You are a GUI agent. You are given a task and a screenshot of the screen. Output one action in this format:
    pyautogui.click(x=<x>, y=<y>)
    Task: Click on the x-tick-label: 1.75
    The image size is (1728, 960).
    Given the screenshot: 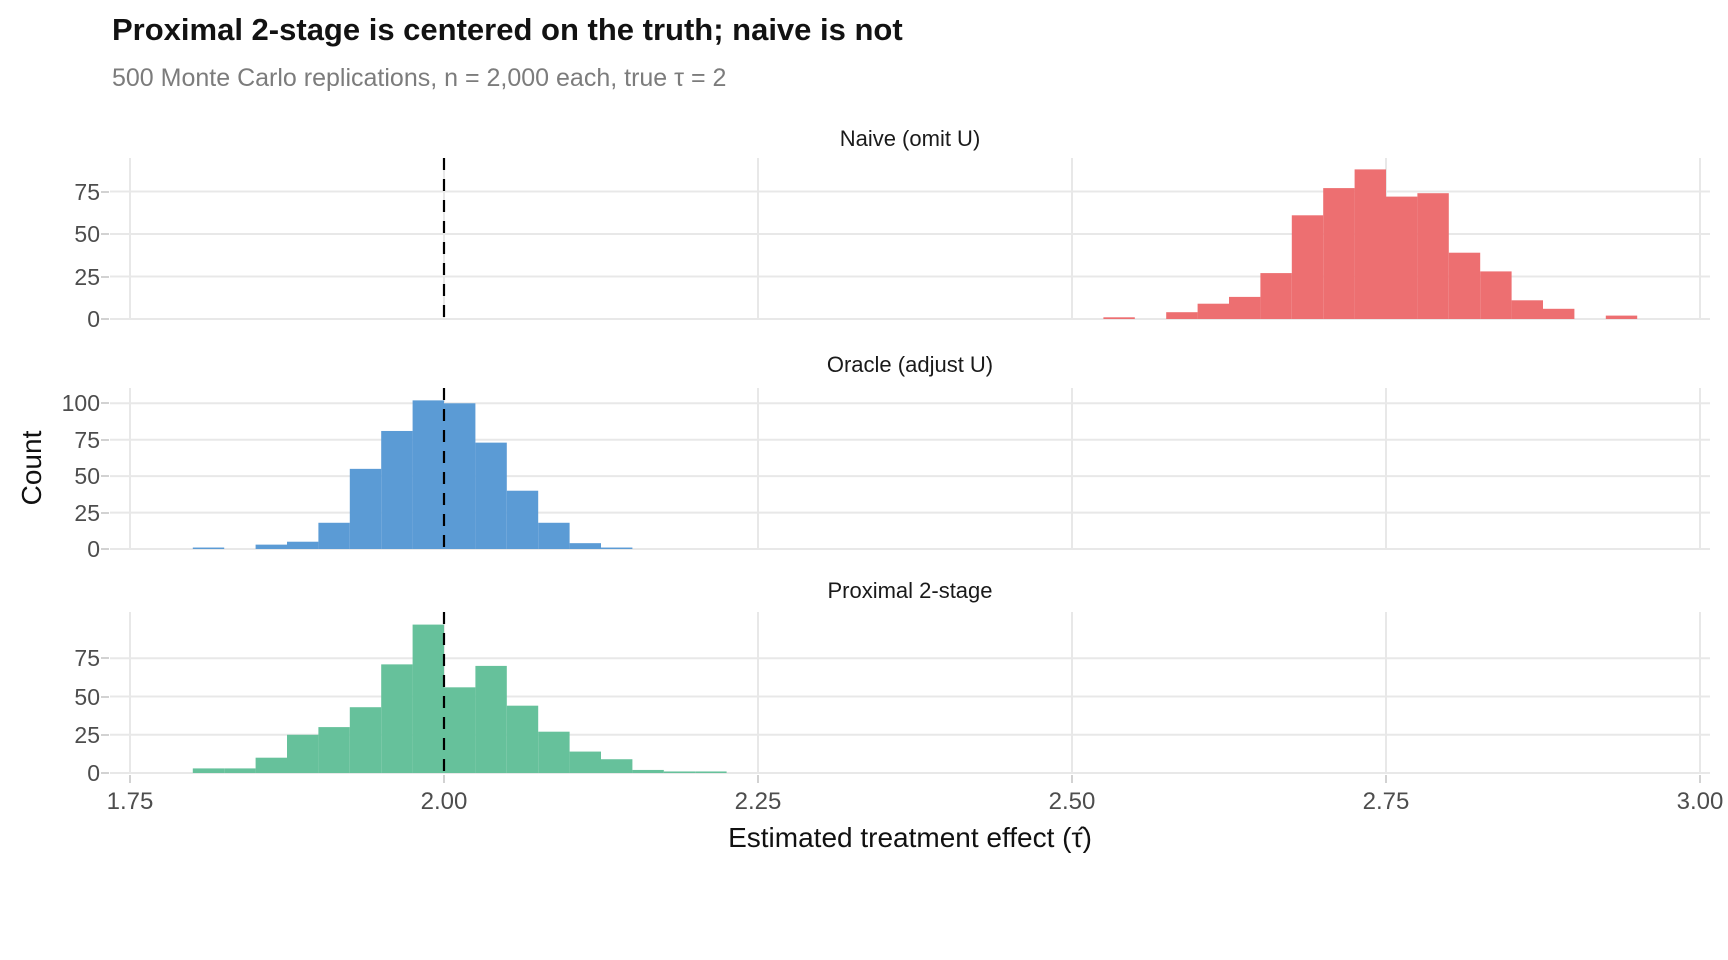 What is the action you would take?
    pyautogui.click(x=130, y=801)
    